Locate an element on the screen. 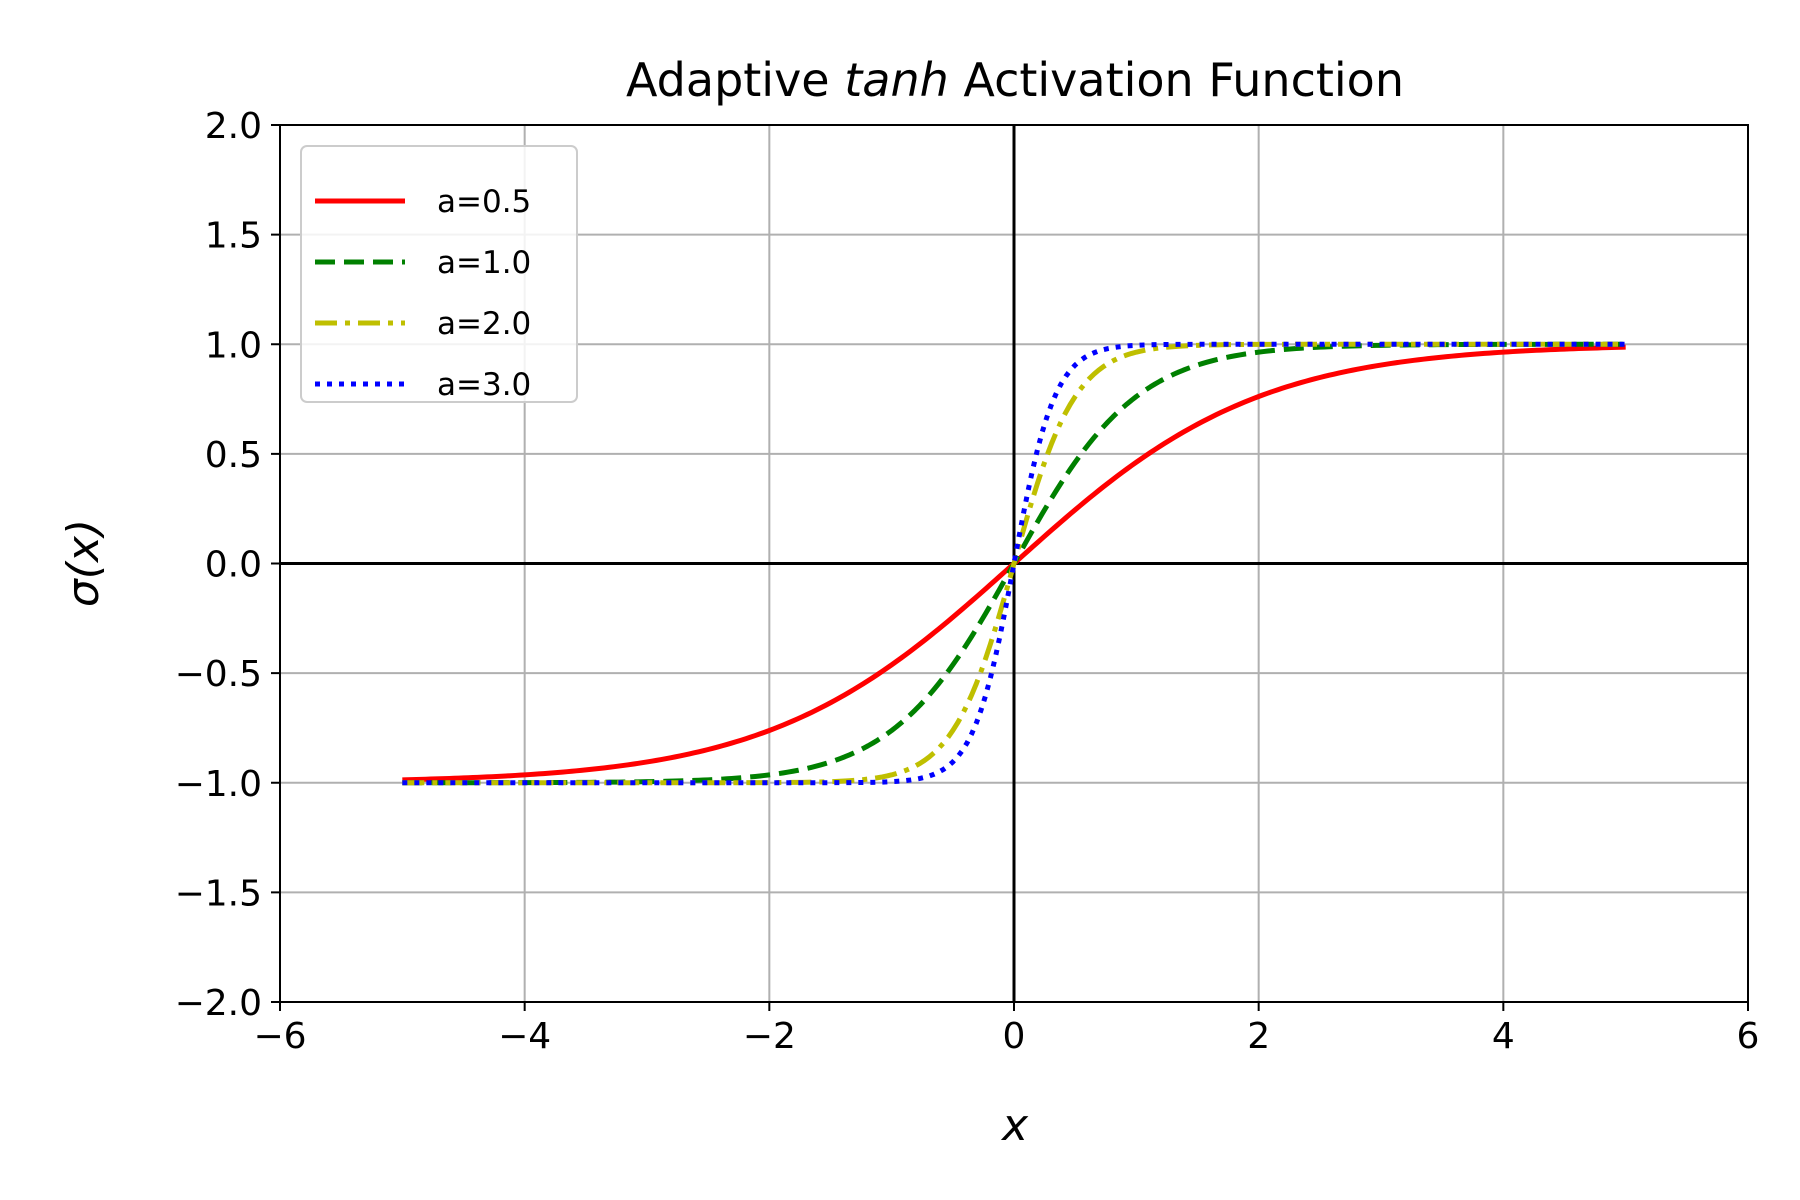 The width and height of the screenshot is (1800, 1200). y-axis-label: σ(x) is located at coordinates (83, 563).